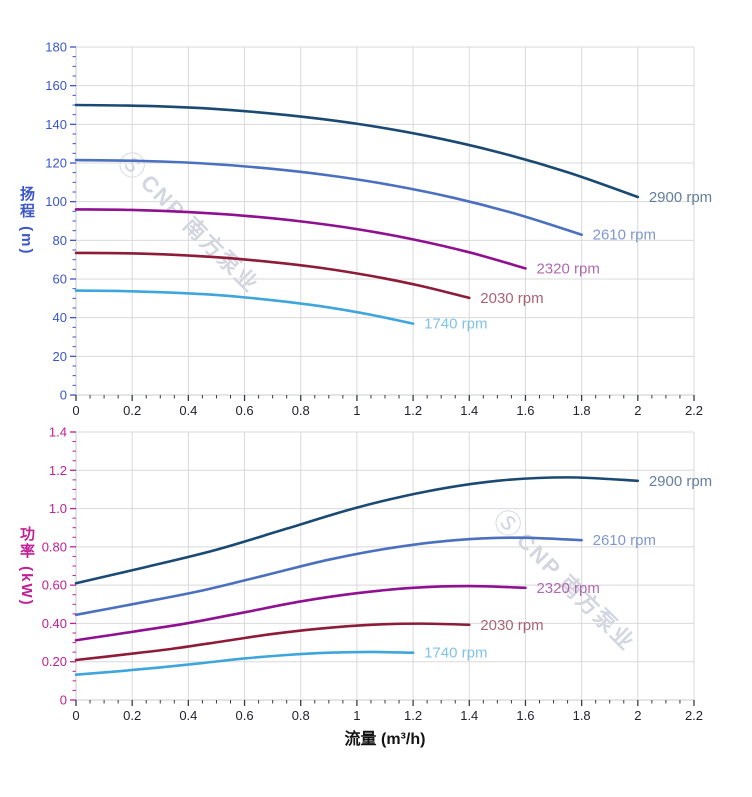 This screenshot has height=797, width=752. What do you see at coordinates (56, 124) in the screenshot?
I see `y-tick-label: 140` at bounding box center [56, 124].